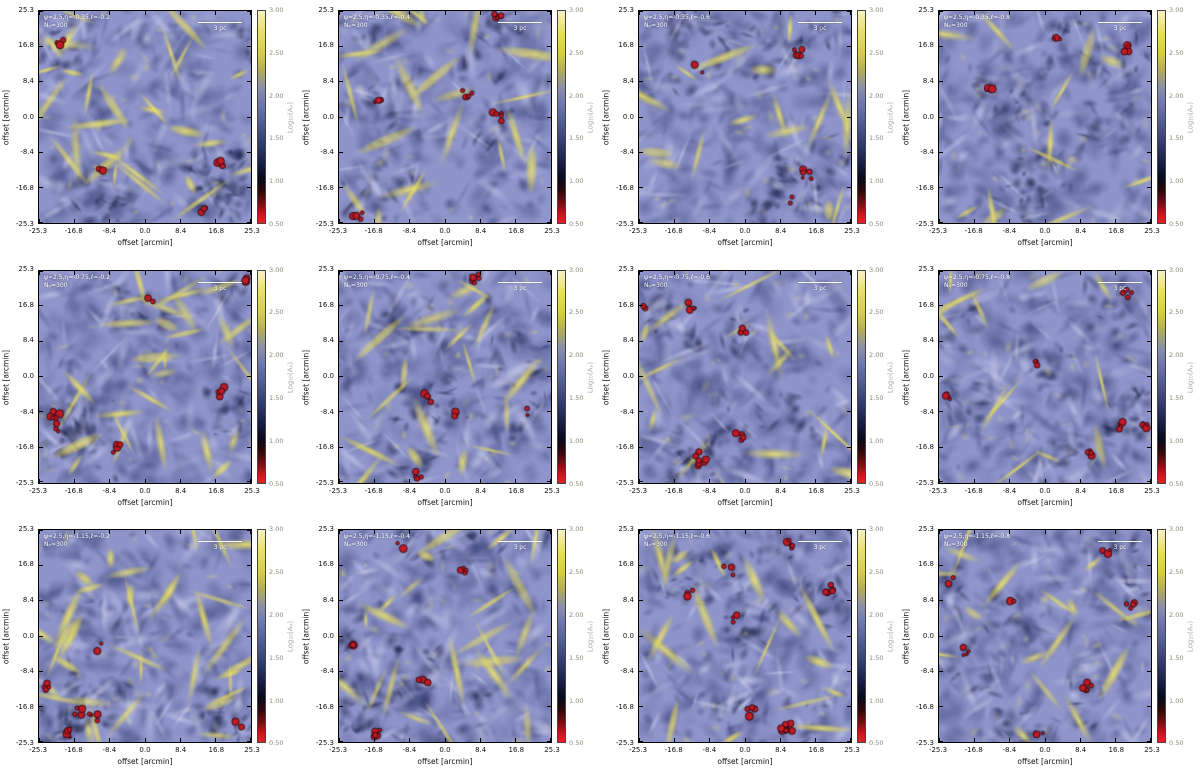 The height and width of the screenshot is (779, 1200). I want to click on annotation-params: ψ=2.5,η=-0.35,ℓ=-0.2, so click(77, 17).